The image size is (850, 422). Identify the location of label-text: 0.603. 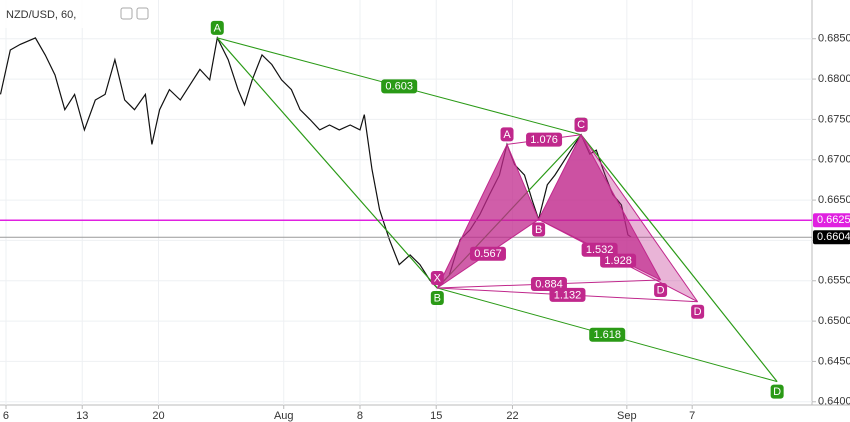
(399, 87).